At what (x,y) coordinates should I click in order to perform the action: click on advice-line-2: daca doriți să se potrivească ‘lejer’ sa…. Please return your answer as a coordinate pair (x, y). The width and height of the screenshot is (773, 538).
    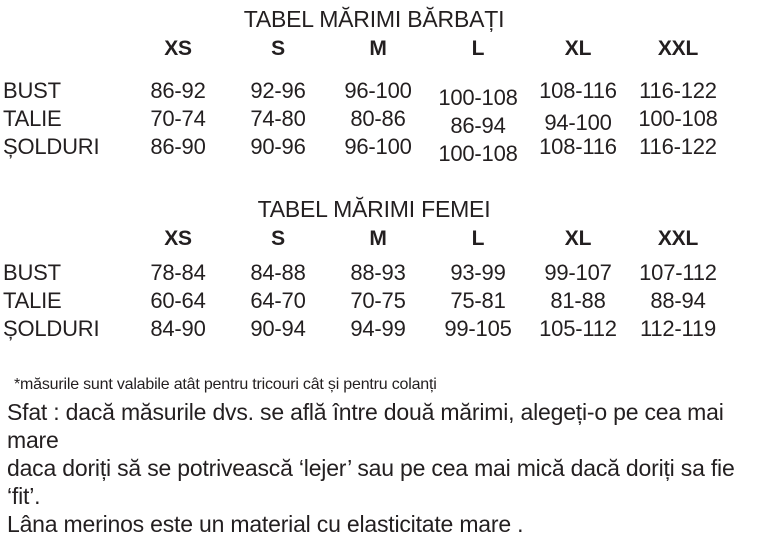
    Looking at the image, I should click on (371, 482).